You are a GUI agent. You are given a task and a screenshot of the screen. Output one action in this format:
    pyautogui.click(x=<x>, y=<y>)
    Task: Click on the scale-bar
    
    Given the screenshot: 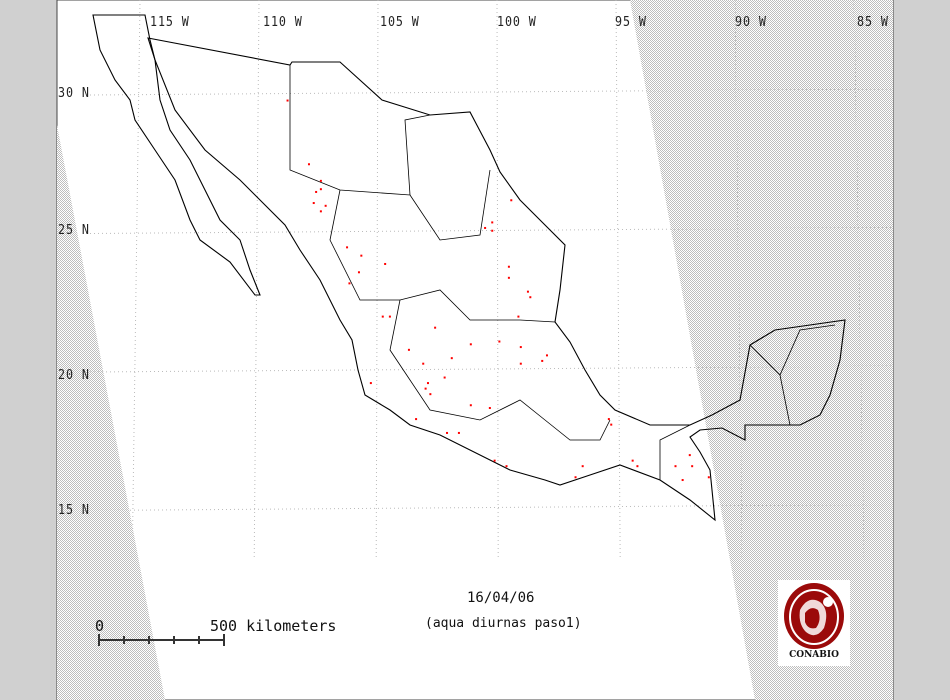 What is the action you would take?
    pyautogui.click(x=161, y=640)
    